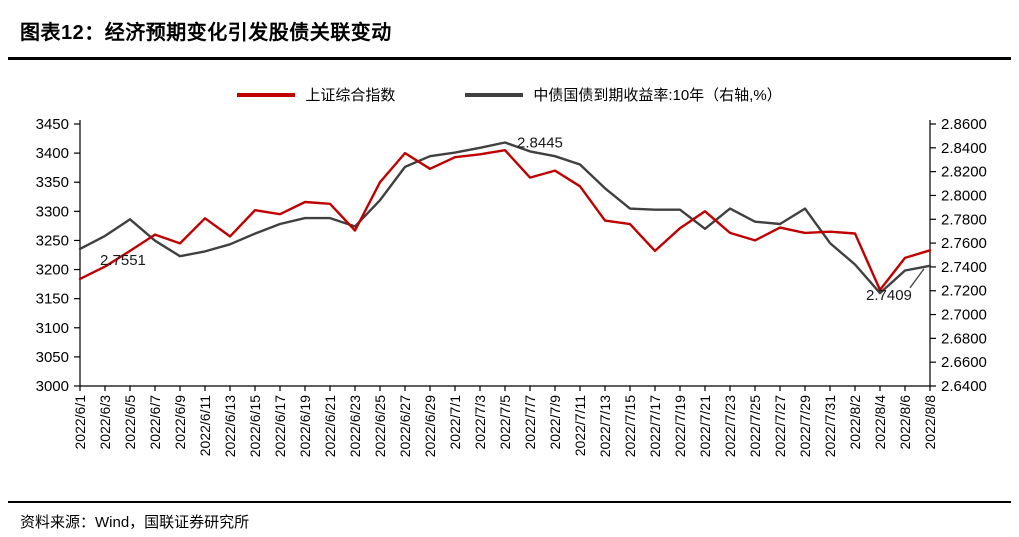 The height and width of the screenshot is (537, 1019). I want to click on left-axis-tick-label: 3150, so click(52, 299).